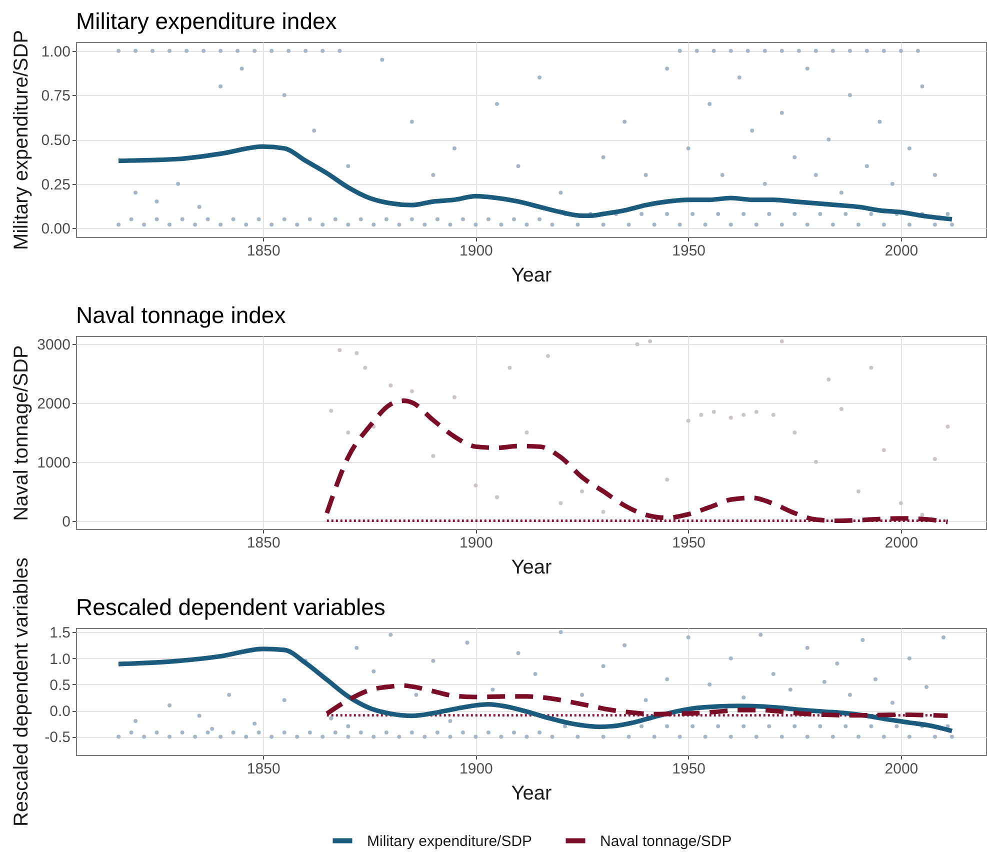 The height and width of the screenshot is (856, 987). Describe the element at coordinates (55, 140) in the screenshot. I see `y-tick-label: 0.50` at that location.